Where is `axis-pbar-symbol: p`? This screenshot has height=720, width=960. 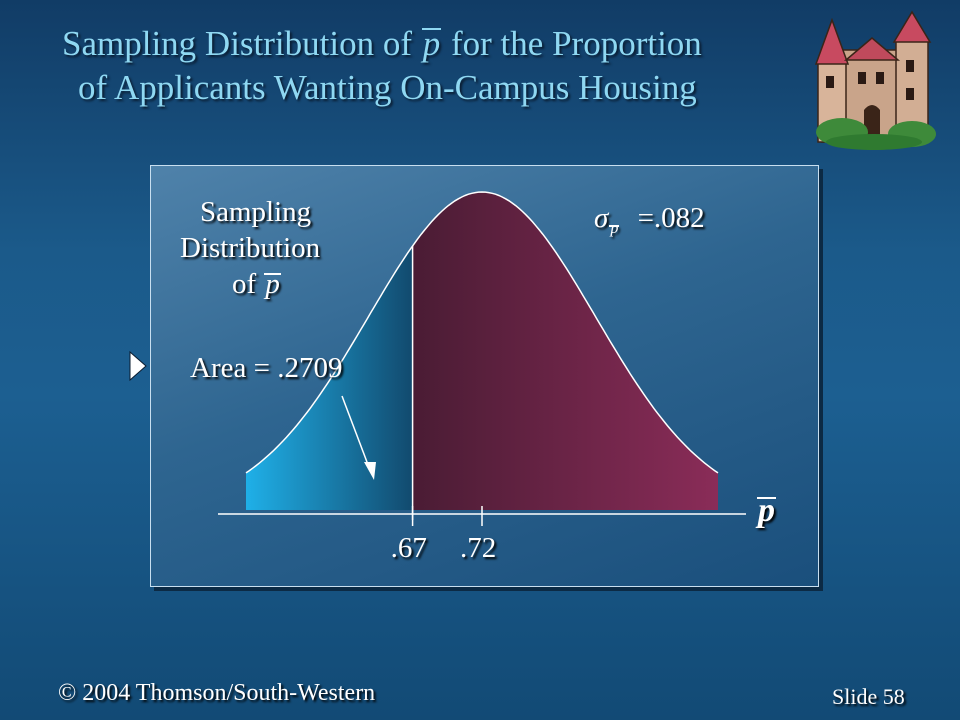 axis-pbar-symbol: p is located at coordinates (766, 510).